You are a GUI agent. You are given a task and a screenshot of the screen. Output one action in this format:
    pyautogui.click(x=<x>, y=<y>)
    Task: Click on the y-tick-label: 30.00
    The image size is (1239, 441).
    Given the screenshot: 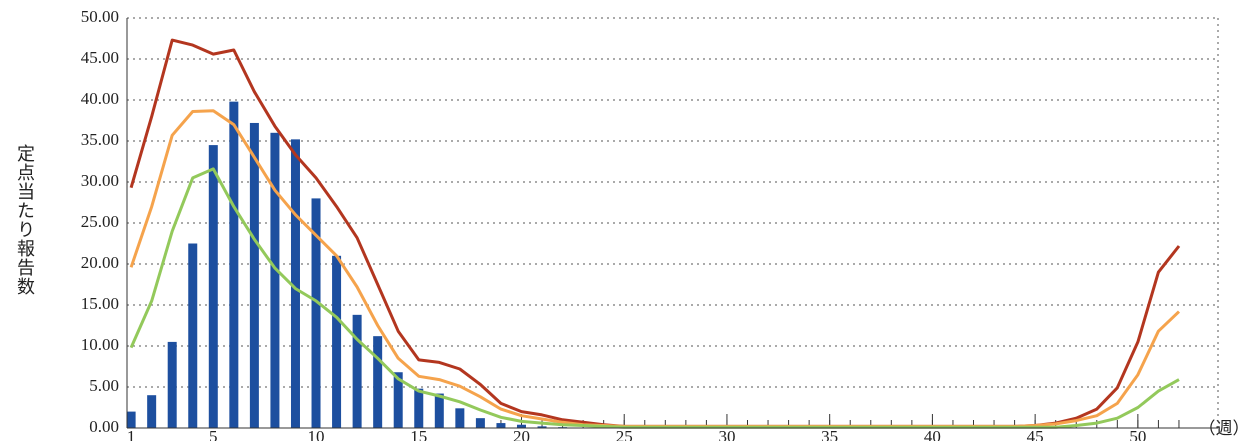 What is the action you would take?
    pyautogui.click(x=100, y=180)
    